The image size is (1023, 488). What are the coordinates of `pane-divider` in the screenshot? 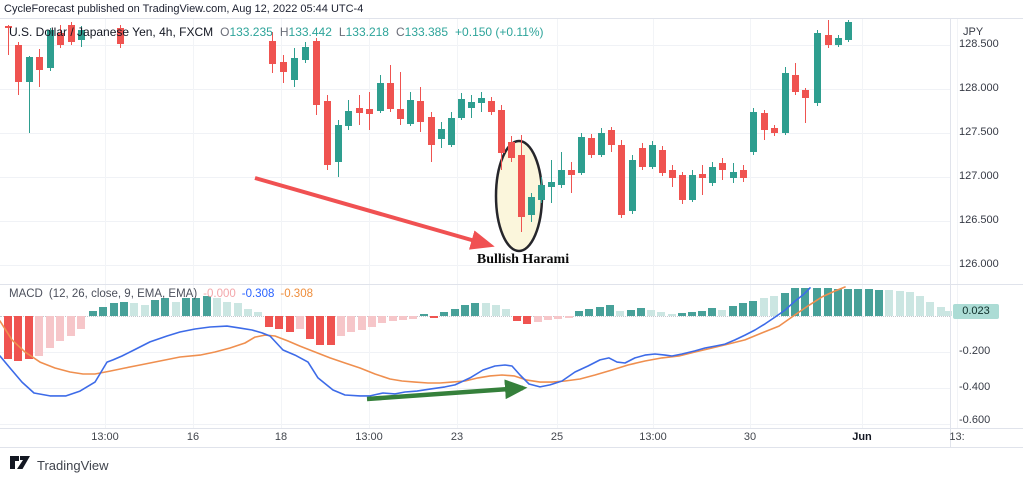 It's located at (511, 284).